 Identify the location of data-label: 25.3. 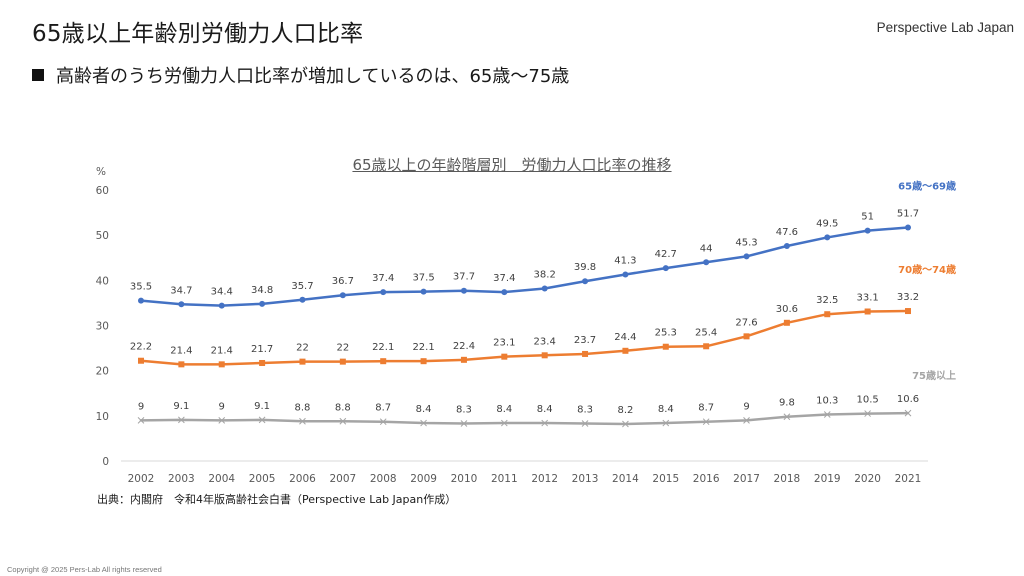
(666, 333).